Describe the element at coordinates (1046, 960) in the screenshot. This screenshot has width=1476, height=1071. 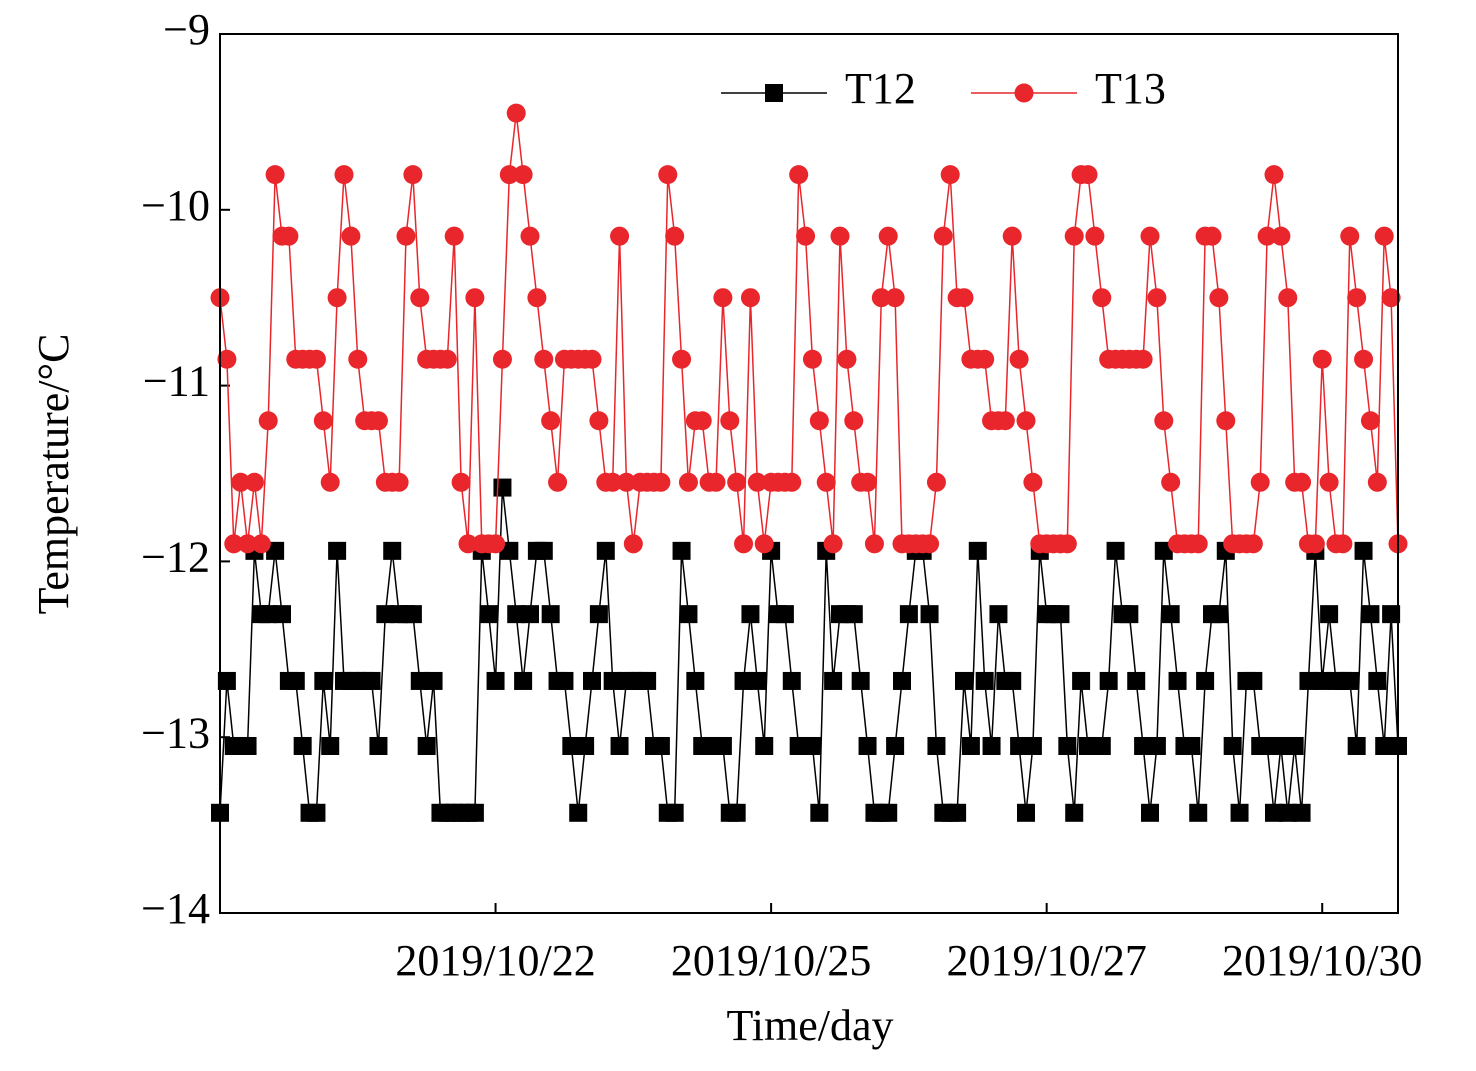
I see `x-tick-label: 2019/10/27` at that location.